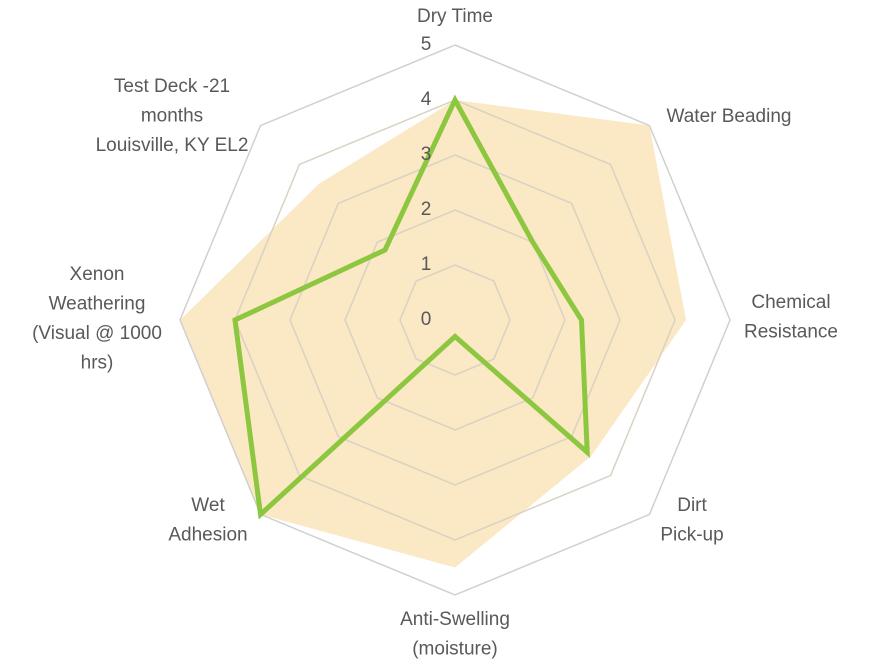  I want to click on category-label: Adhesion, so click(207, 535).